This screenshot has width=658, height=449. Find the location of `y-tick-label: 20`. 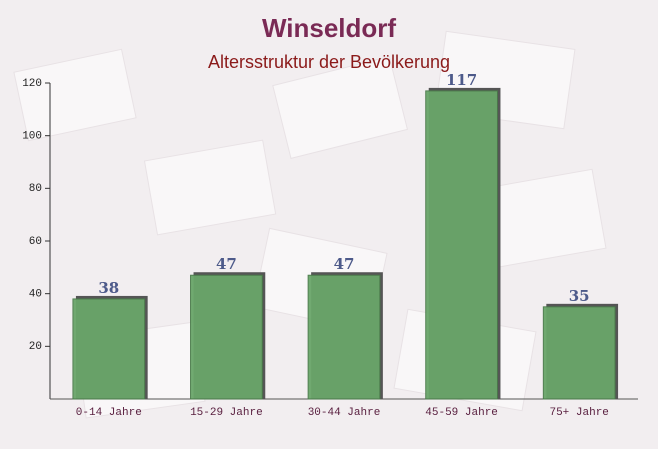

y-tick-label: 20 is located at coordinates (35, 347).